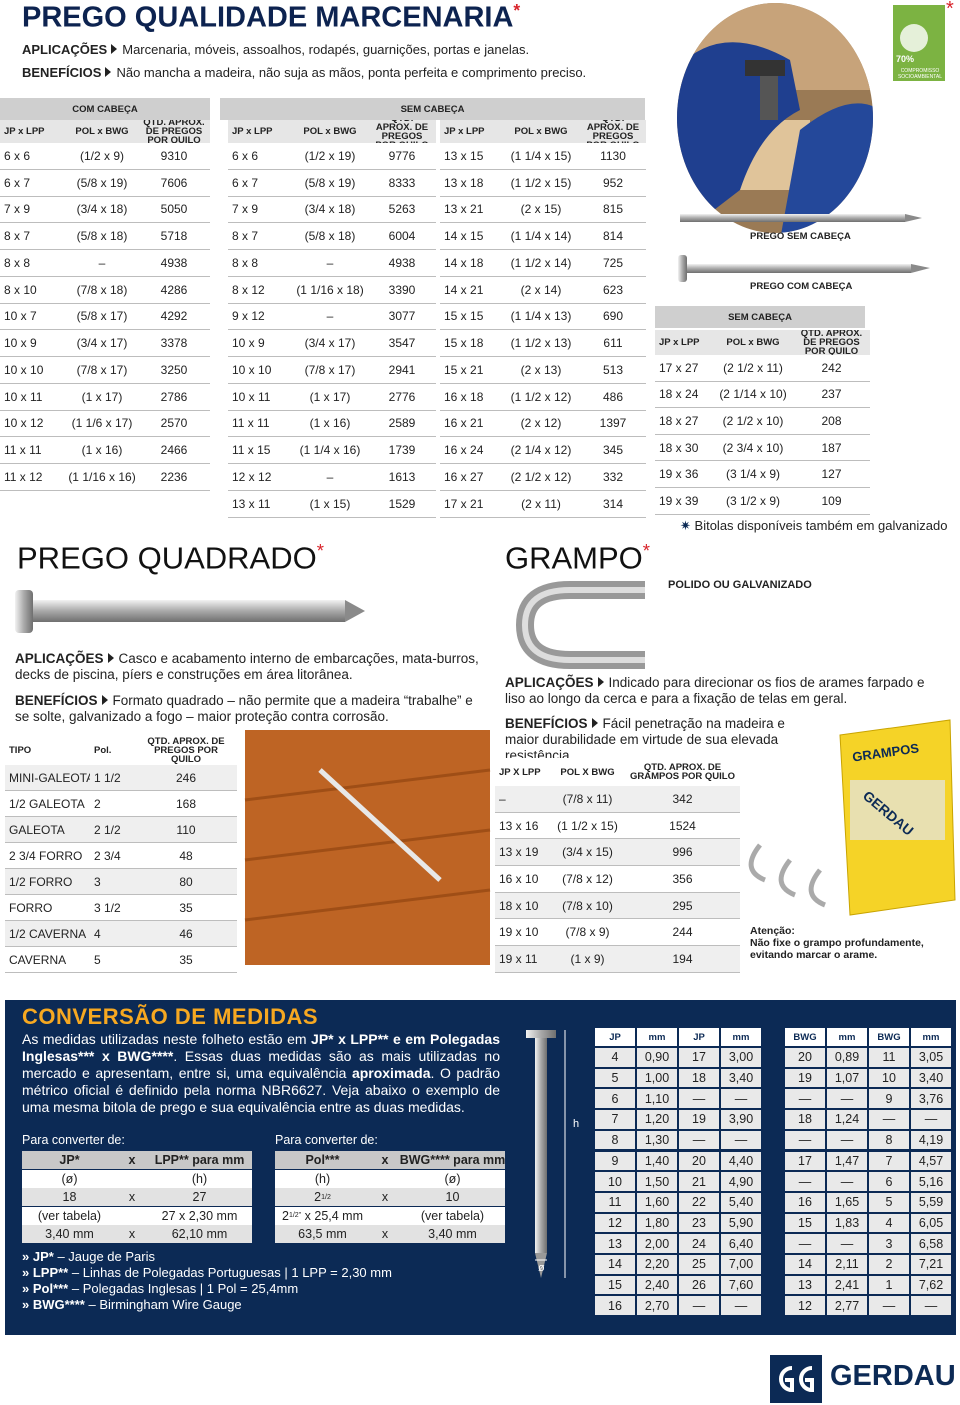  What do you see at coordinates (132, 1160) in the screenshot?
I see `cell-text: x` at bounding box center [132, 1160].